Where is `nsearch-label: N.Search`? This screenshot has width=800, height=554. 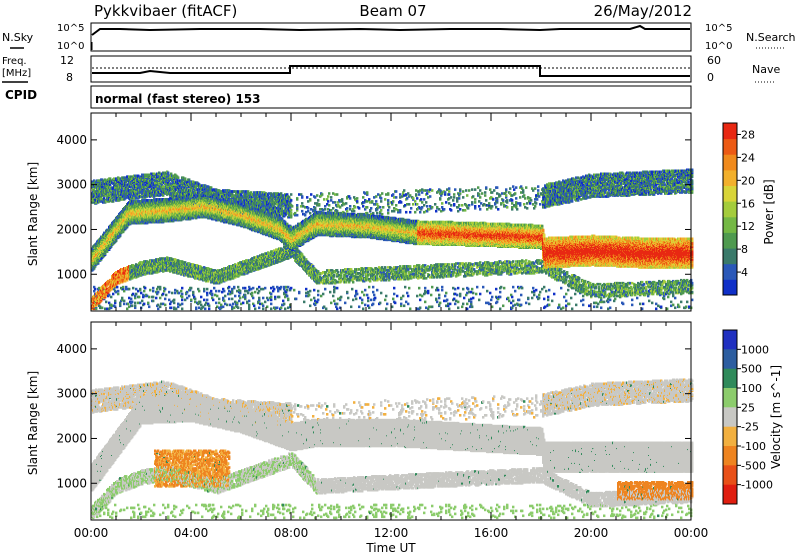 nsearch-label: N.Search is located at coordinates (771, 37).